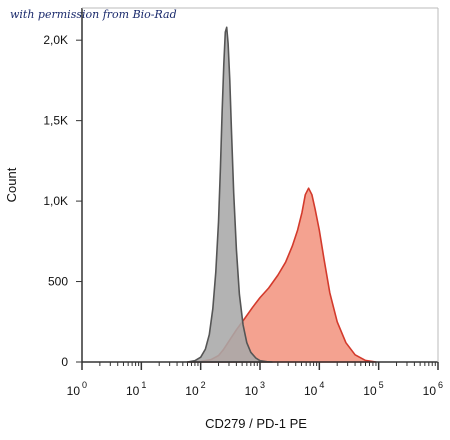 Image resolution: width=450 pixels, height=440 pixels. Describe the element at coordinates (11, 184) in the screenshot. I see `y-axis-title: Count` at that location.